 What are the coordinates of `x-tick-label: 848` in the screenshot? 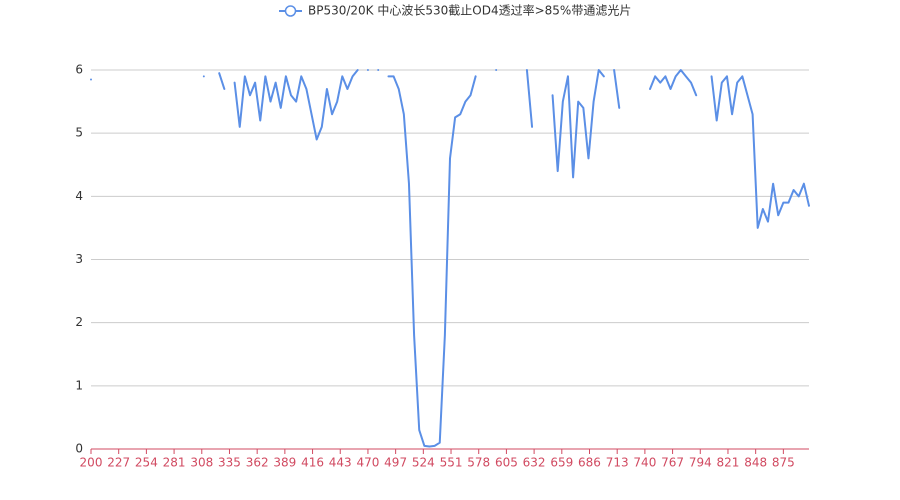 It's located at (755, 463).